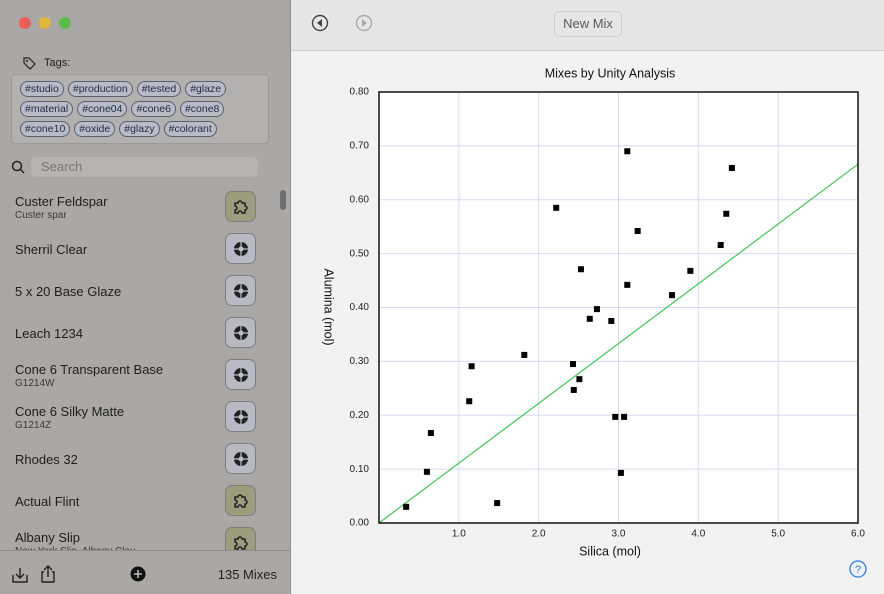 Image resolution: width=884 pixels, height=594 pixels. What do you see at coordinates (360, 415) in the screenshot?
I see `y-tick-label: 0.20` at bounding box center [360, 415].